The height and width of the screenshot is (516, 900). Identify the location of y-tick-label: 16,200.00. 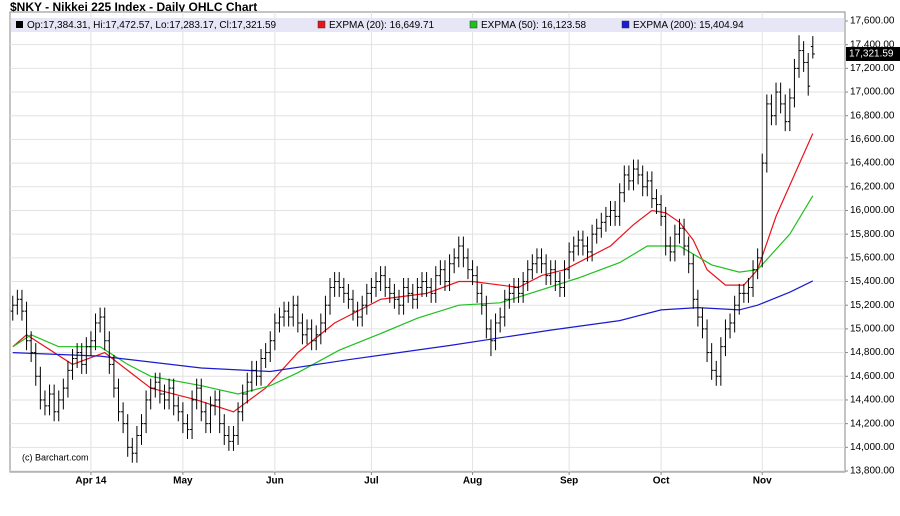
(872, 186).